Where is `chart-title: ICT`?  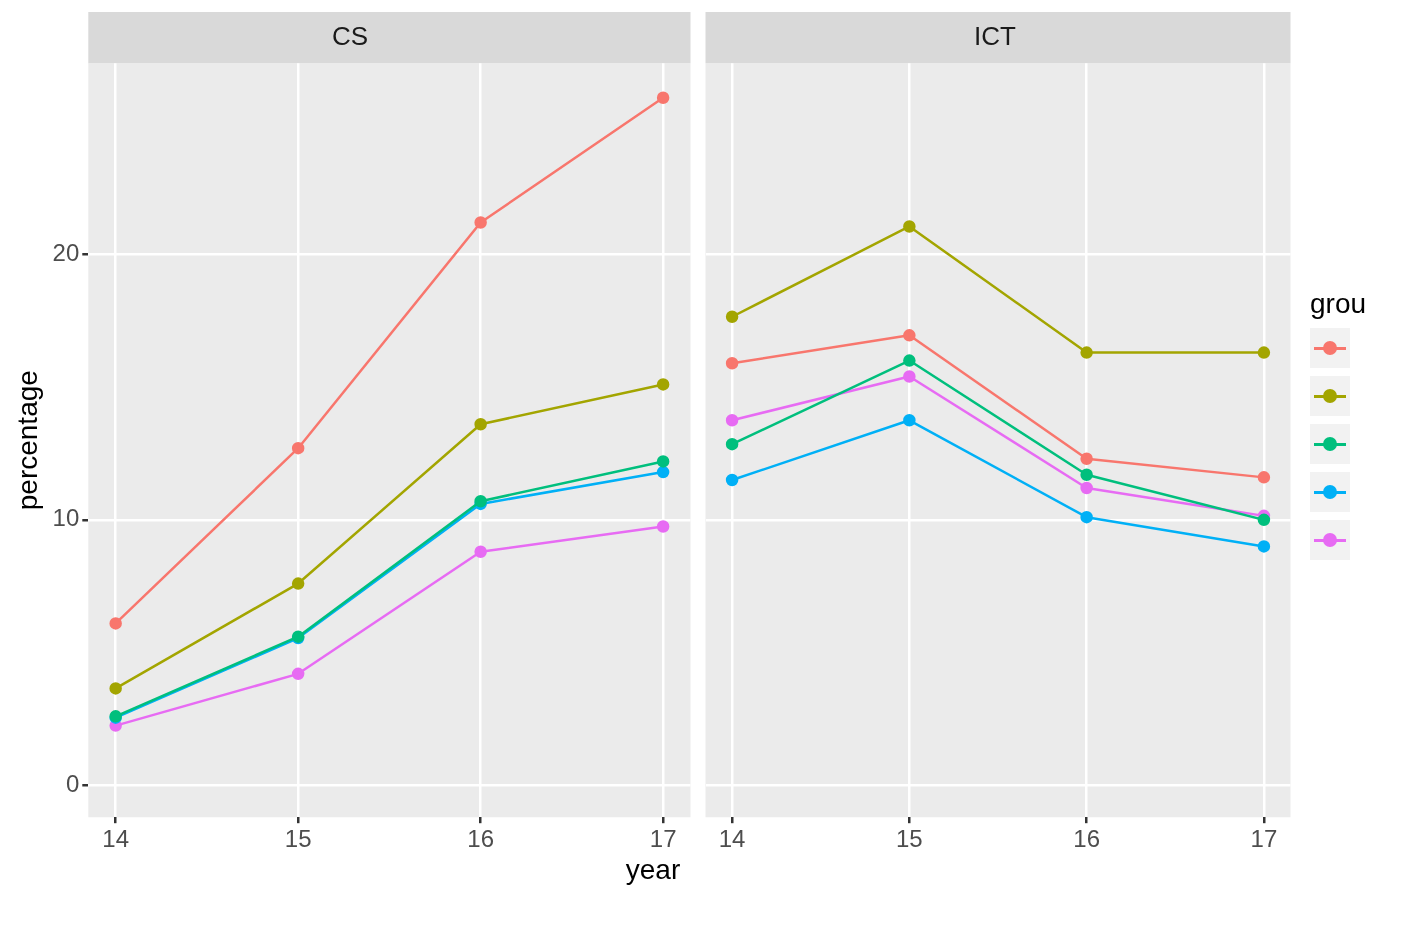
chart-title: ICT is located at coordinates (995, 35).